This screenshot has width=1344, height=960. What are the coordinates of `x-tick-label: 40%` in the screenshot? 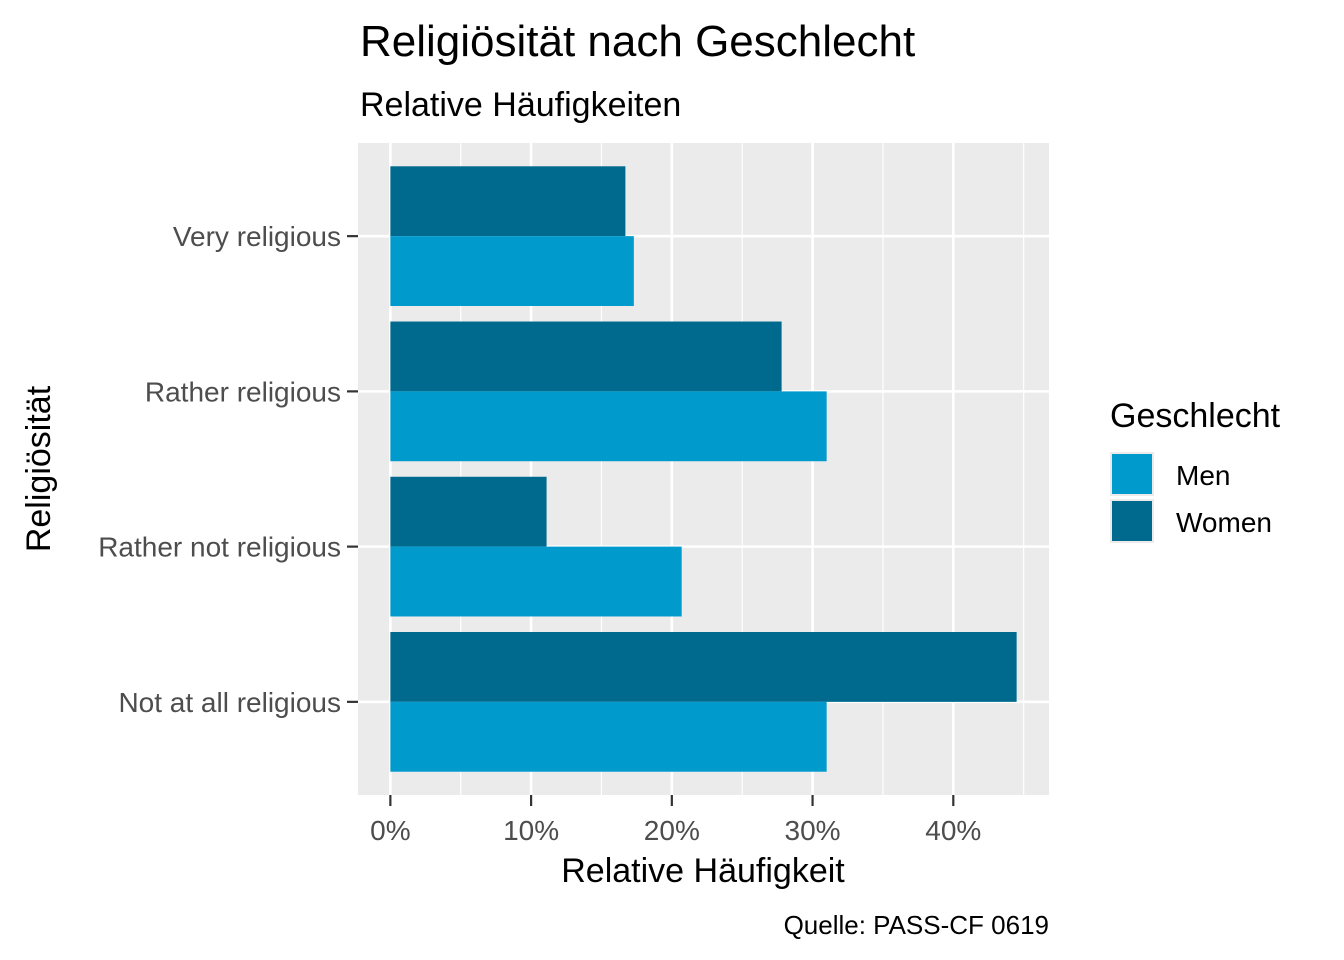 It's located at (953, 830).